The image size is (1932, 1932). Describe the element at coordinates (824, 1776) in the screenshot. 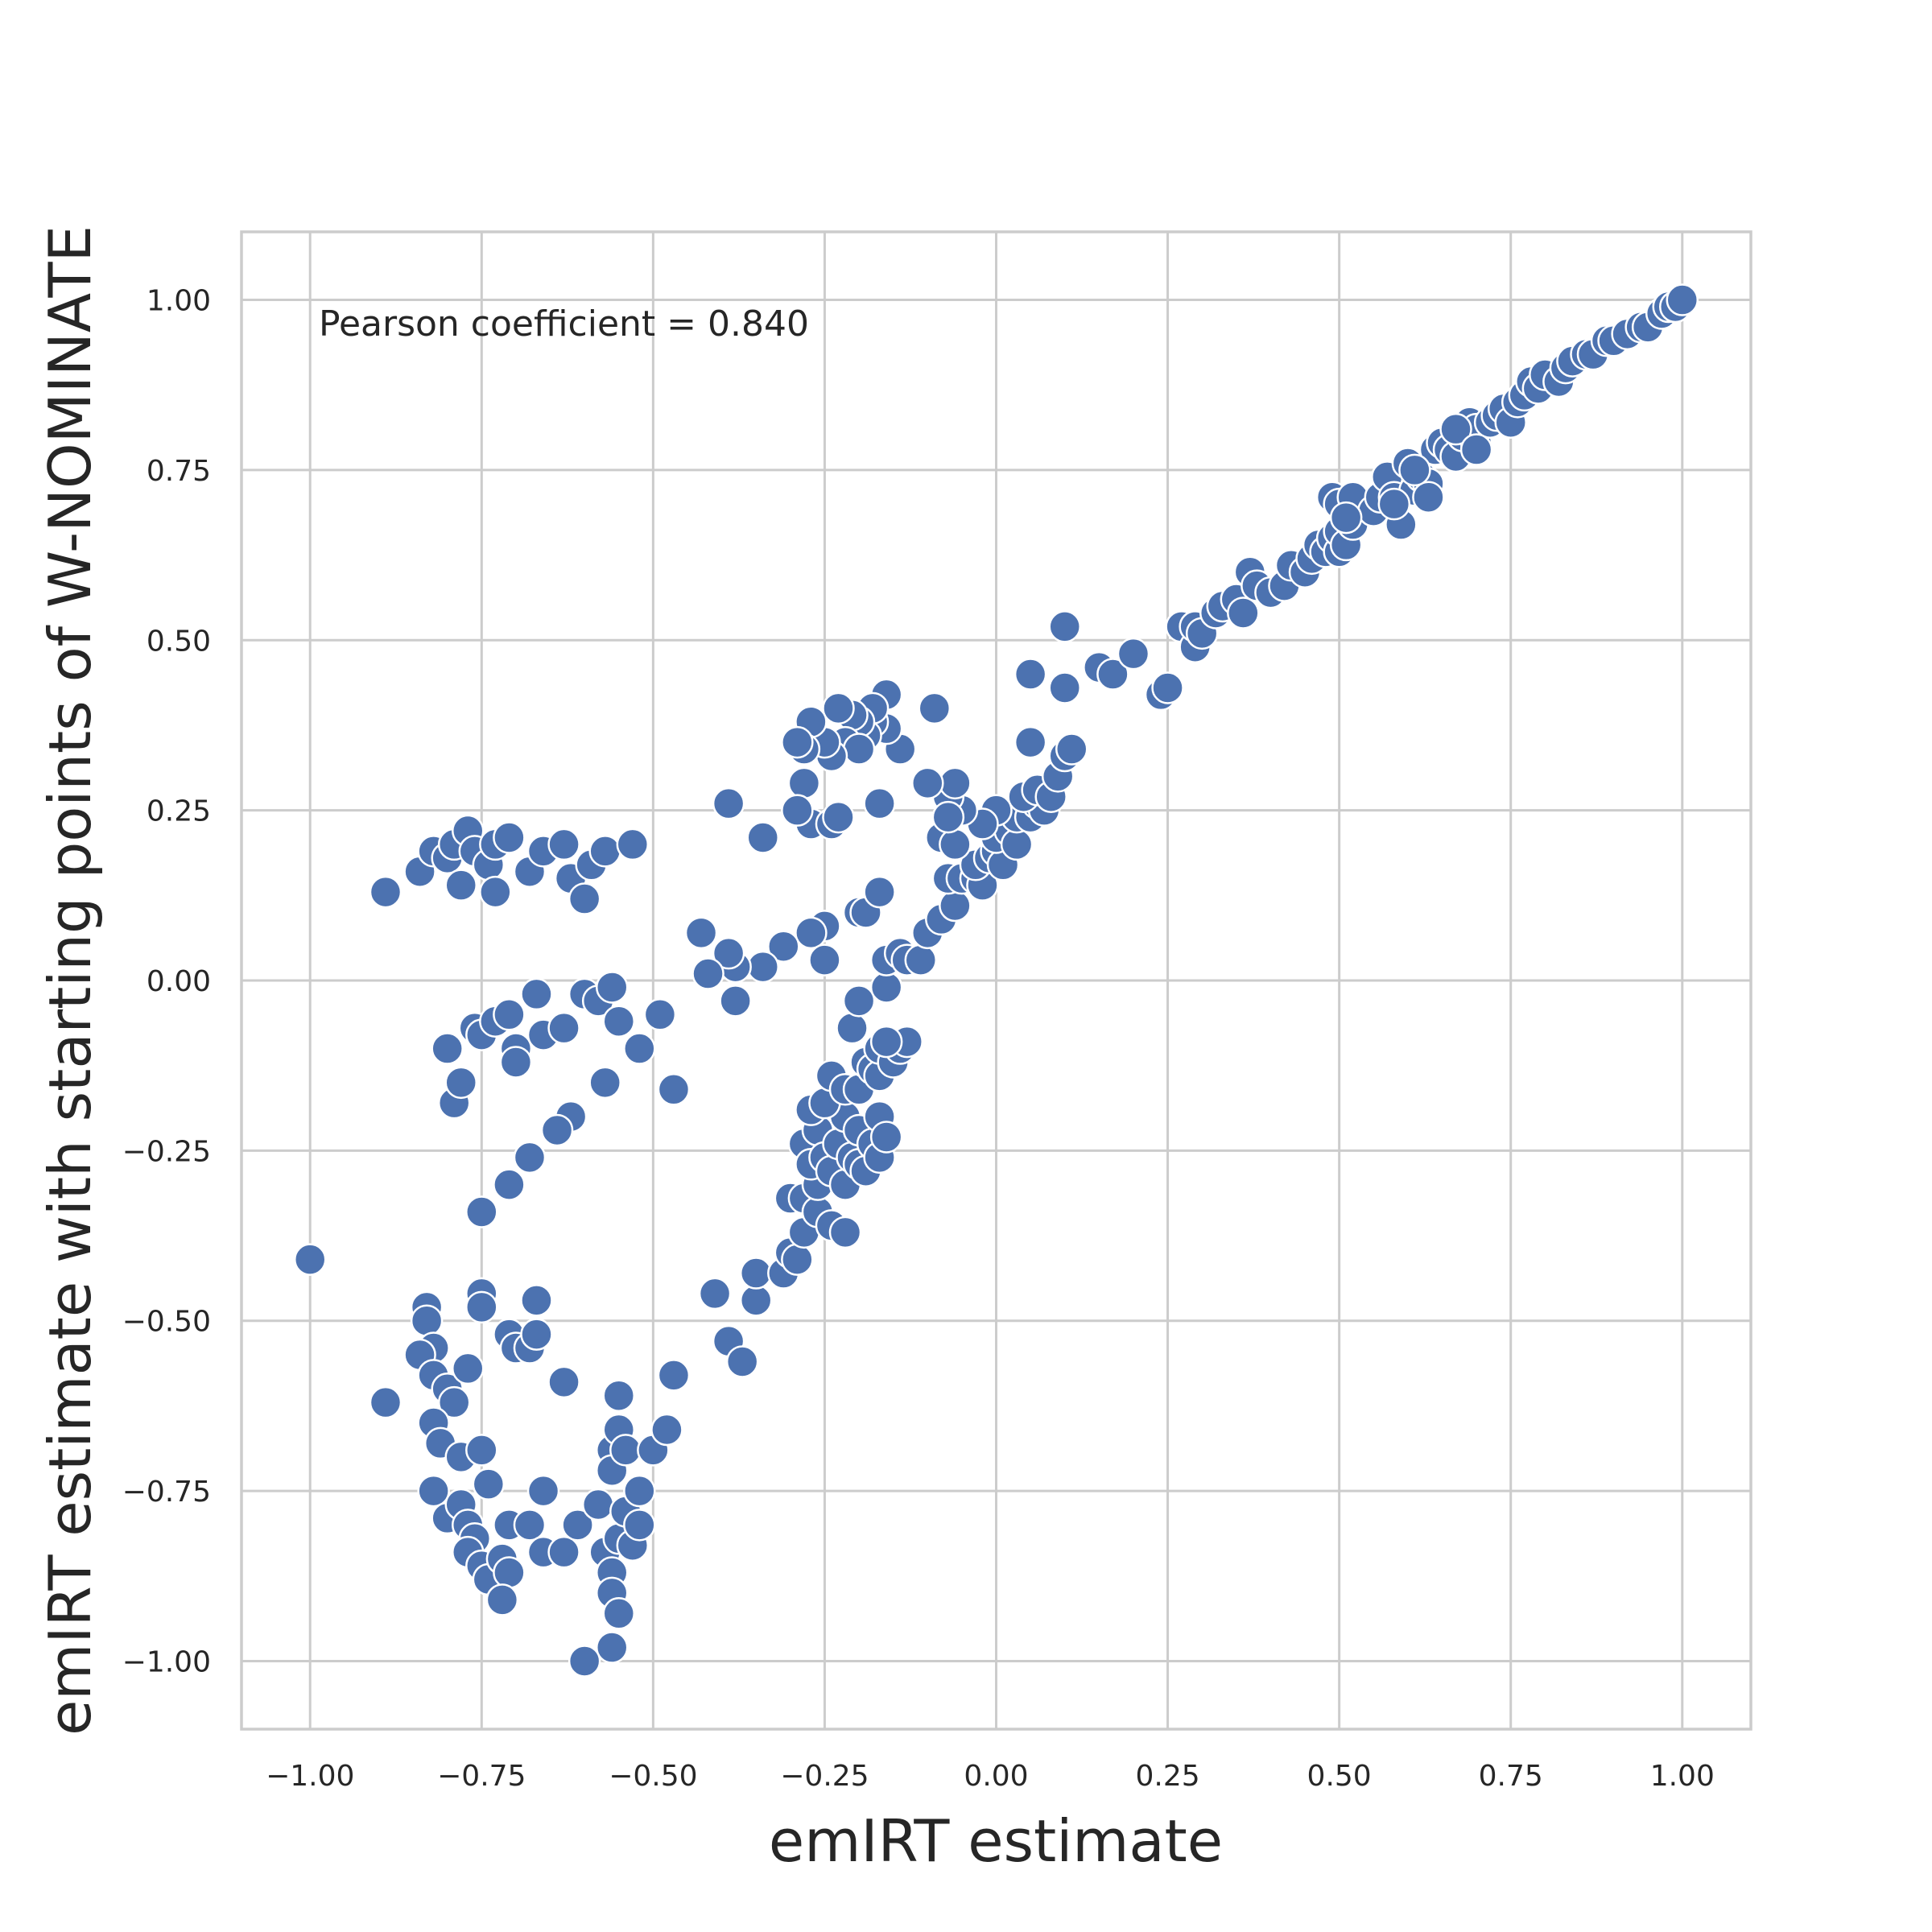

I see `x-tick-label: −0.25` at that location.